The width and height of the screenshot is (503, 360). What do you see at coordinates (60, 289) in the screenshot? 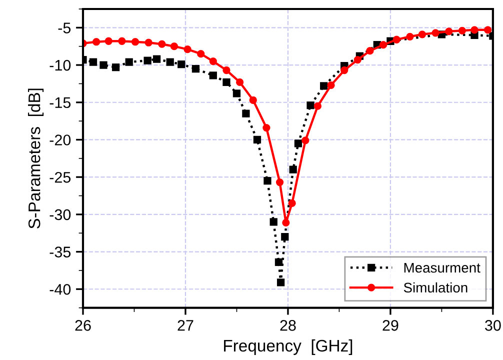
I see `y-tick-label: -40` at bounding box center [60, 289].